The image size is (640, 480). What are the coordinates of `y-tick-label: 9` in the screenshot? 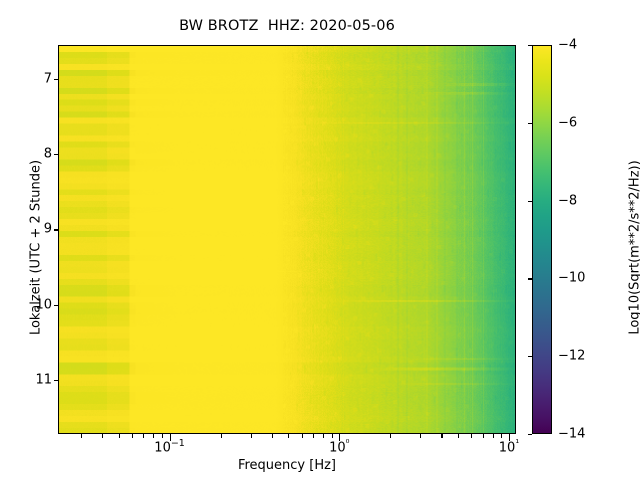 It's located at (47, 229).